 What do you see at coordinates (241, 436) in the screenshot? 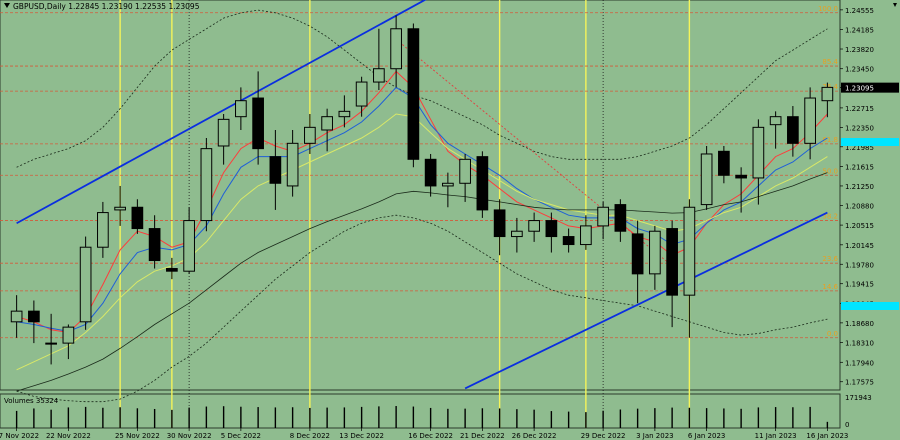
I see `date-label-4: 5 Dec 2022` at bounding box center [241, 436].